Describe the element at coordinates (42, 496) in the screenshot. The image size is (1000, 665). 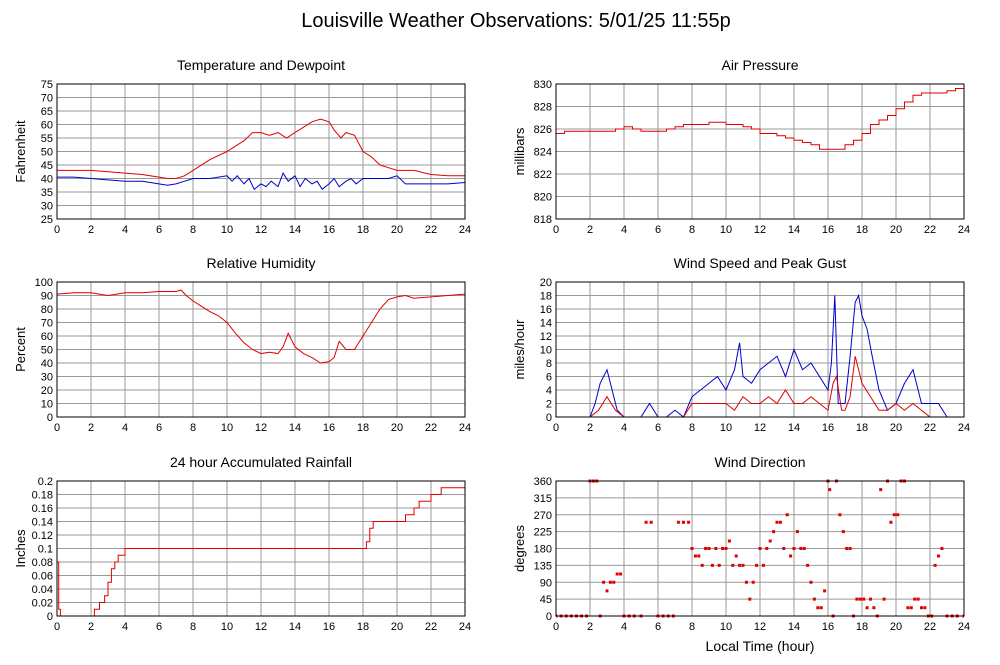
I see `y-tick-label: 0.18` at that location.